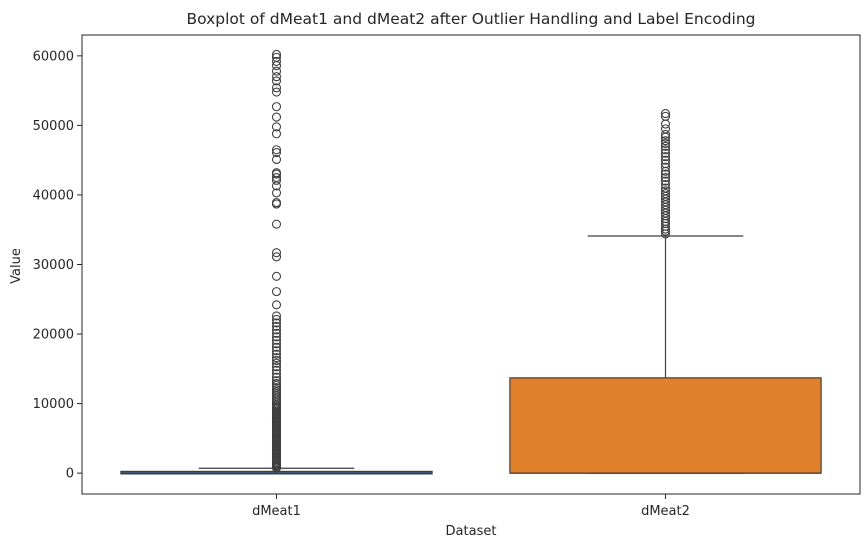 The image size is (868, 547). I want to click on y-tick-label: 60000, so click(53, 56).